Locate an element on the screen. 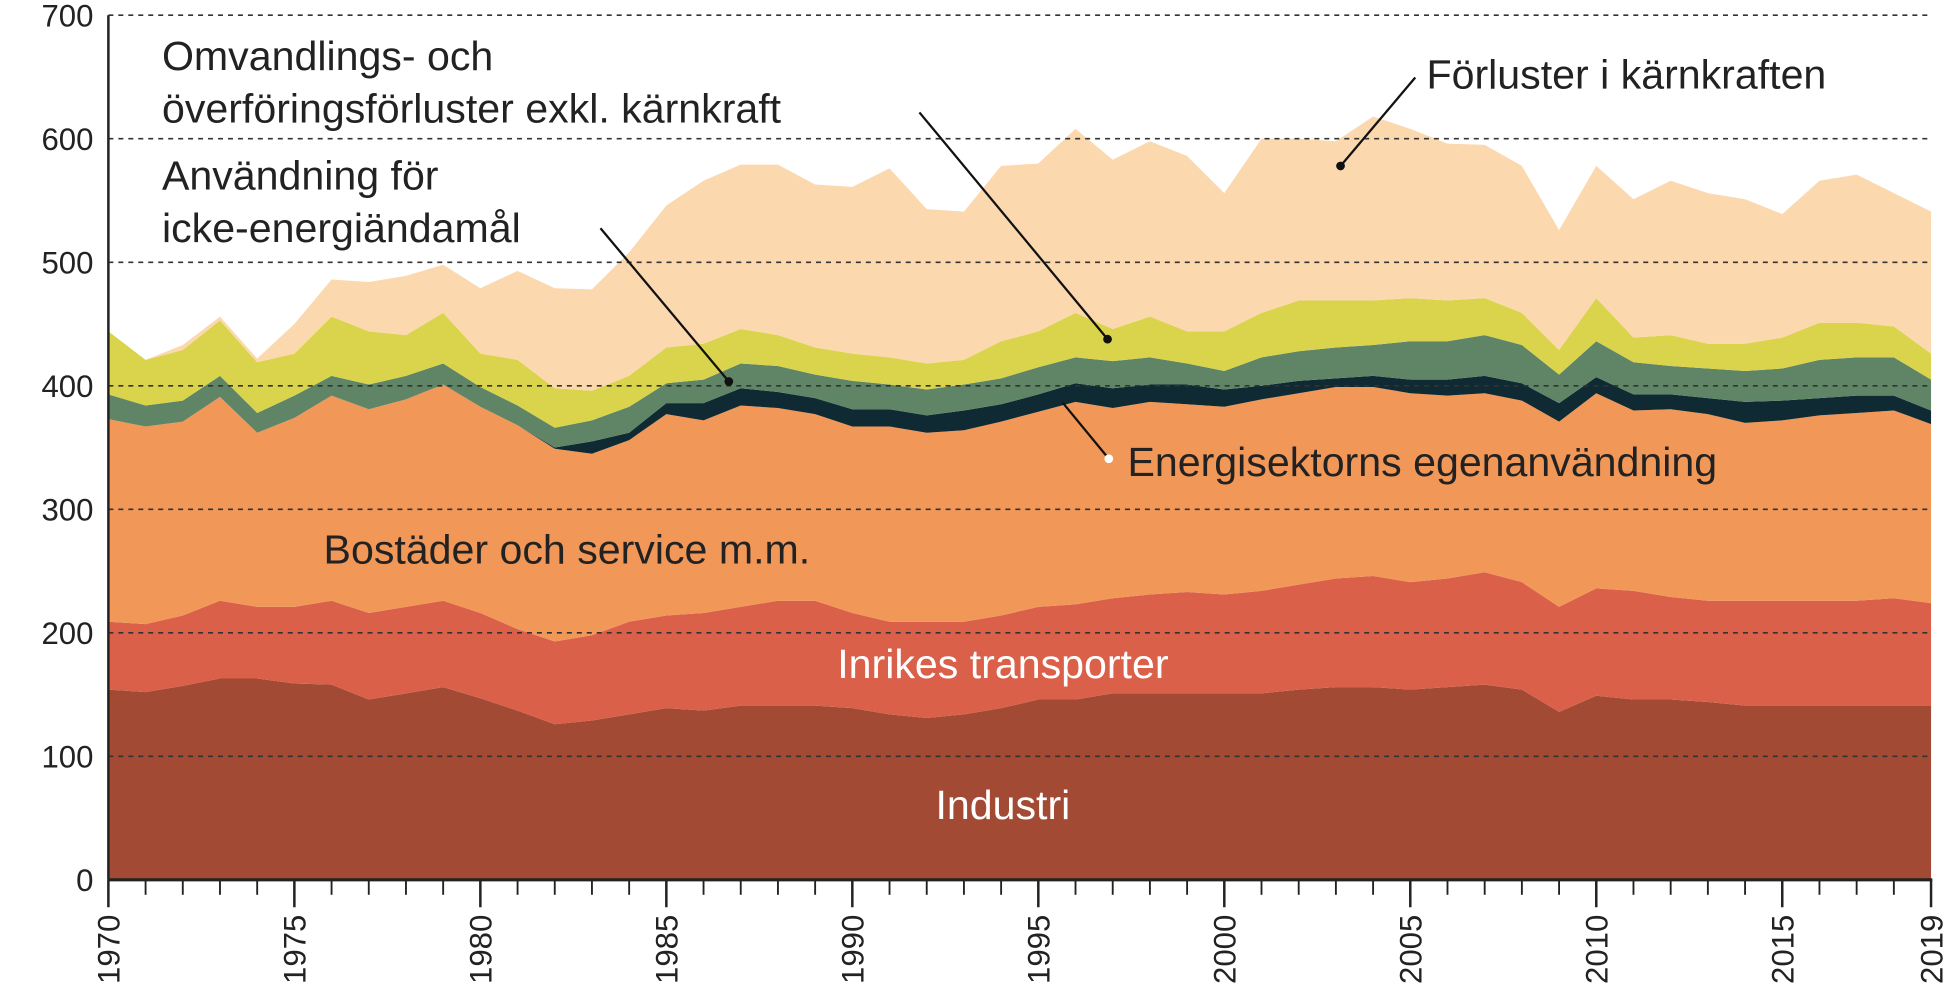 This screenshot has width=1946, height=991. x-tick-label: 2019 is located at coordinates (1930, 949).